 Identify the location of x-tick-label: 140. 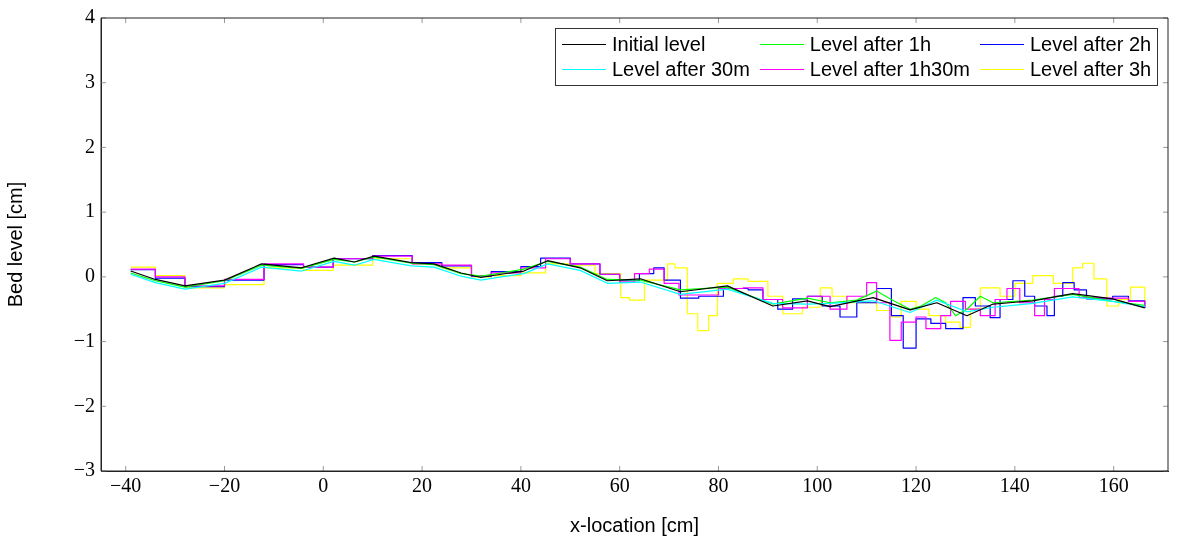
(1014, 485).